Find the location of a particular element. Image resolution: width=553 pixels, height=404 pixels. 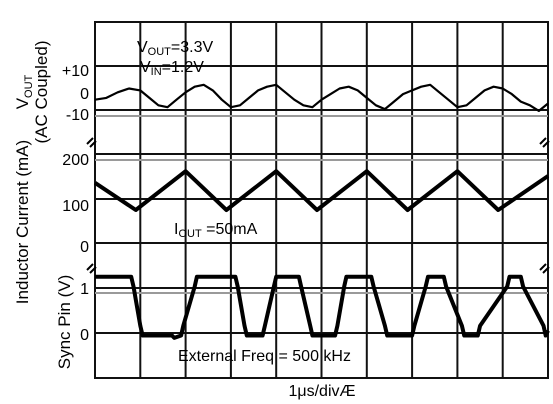

vout-axis-label-line2: (AC Coupled) is located at coordinates (41, 92).